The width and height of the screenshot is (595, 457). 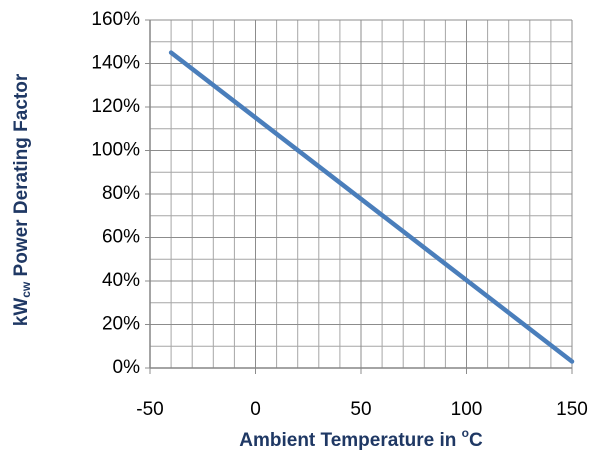 I want to click on x-tick-label: -50, so click(x=149, y=409).